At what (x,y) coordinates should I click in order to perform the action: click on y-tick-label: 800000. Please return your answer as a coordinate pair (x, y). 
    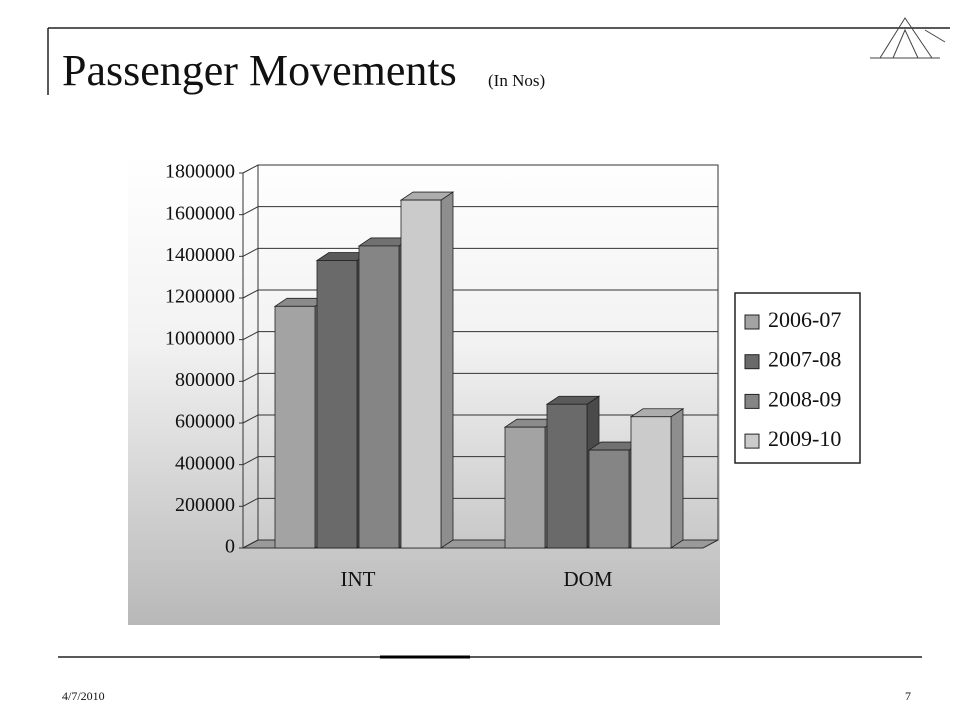
    Looking at the image, I should click on (205, 380).